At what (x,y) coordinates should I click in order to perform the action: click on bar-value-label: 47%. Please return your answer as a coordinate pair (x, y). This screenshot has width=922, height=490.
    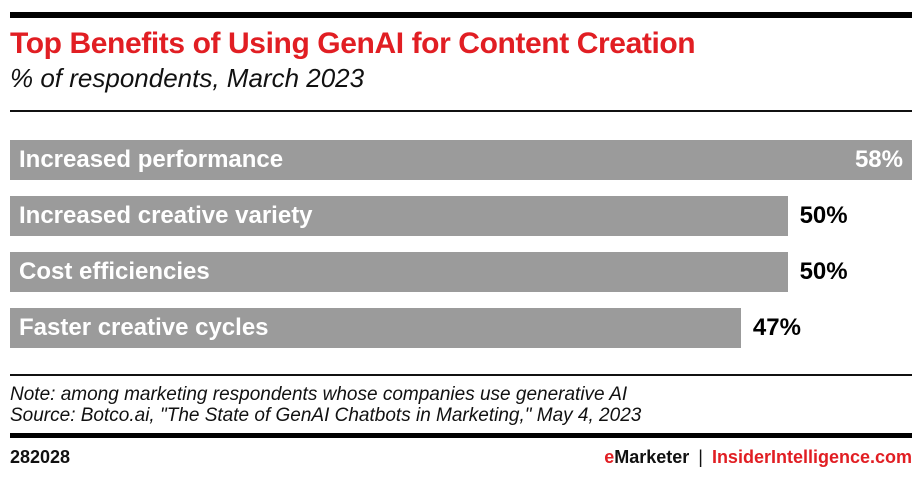
    Looking at the image, I should click on (776, 327).